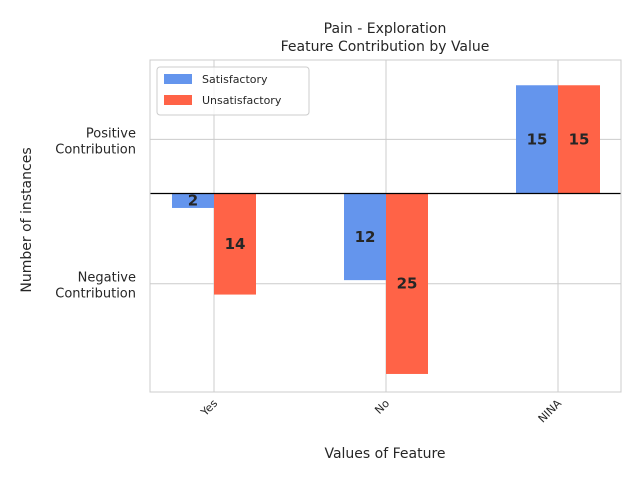 This screenshot has width=640, height=480. I want to click on bar-value-label: 25, so click(407, 284).